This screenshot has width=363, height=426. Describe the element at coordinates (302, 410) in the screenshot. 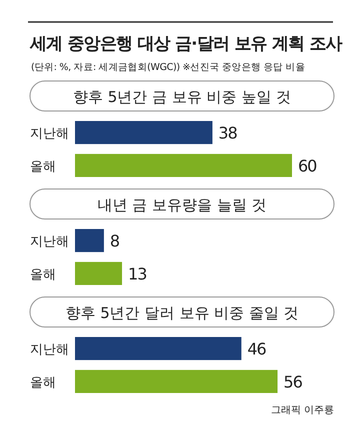

I see `text: 그래픽 이주룡` at that location.